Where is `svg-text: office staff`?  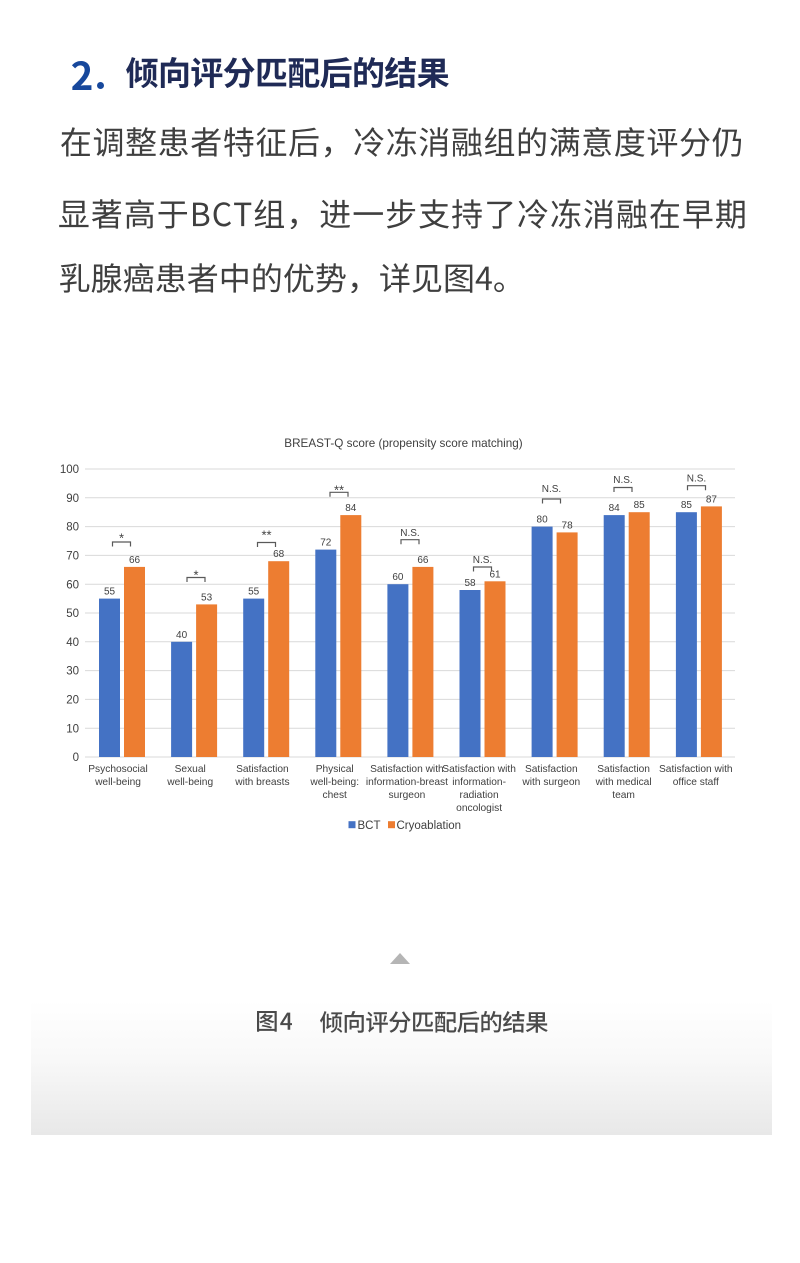
svg-text: office staff is located at coordinates (696, 782).